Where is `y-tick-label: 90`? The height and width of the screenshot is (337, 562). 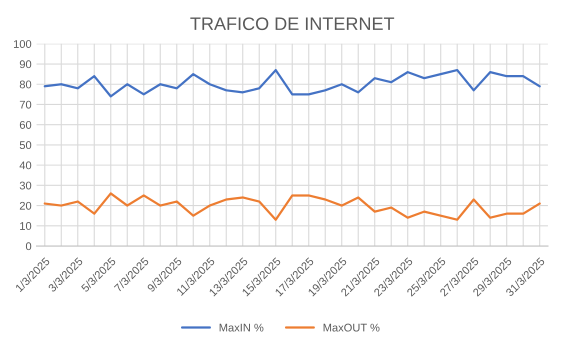
y-tick-label: 90 is located at coordinates (26, 64).